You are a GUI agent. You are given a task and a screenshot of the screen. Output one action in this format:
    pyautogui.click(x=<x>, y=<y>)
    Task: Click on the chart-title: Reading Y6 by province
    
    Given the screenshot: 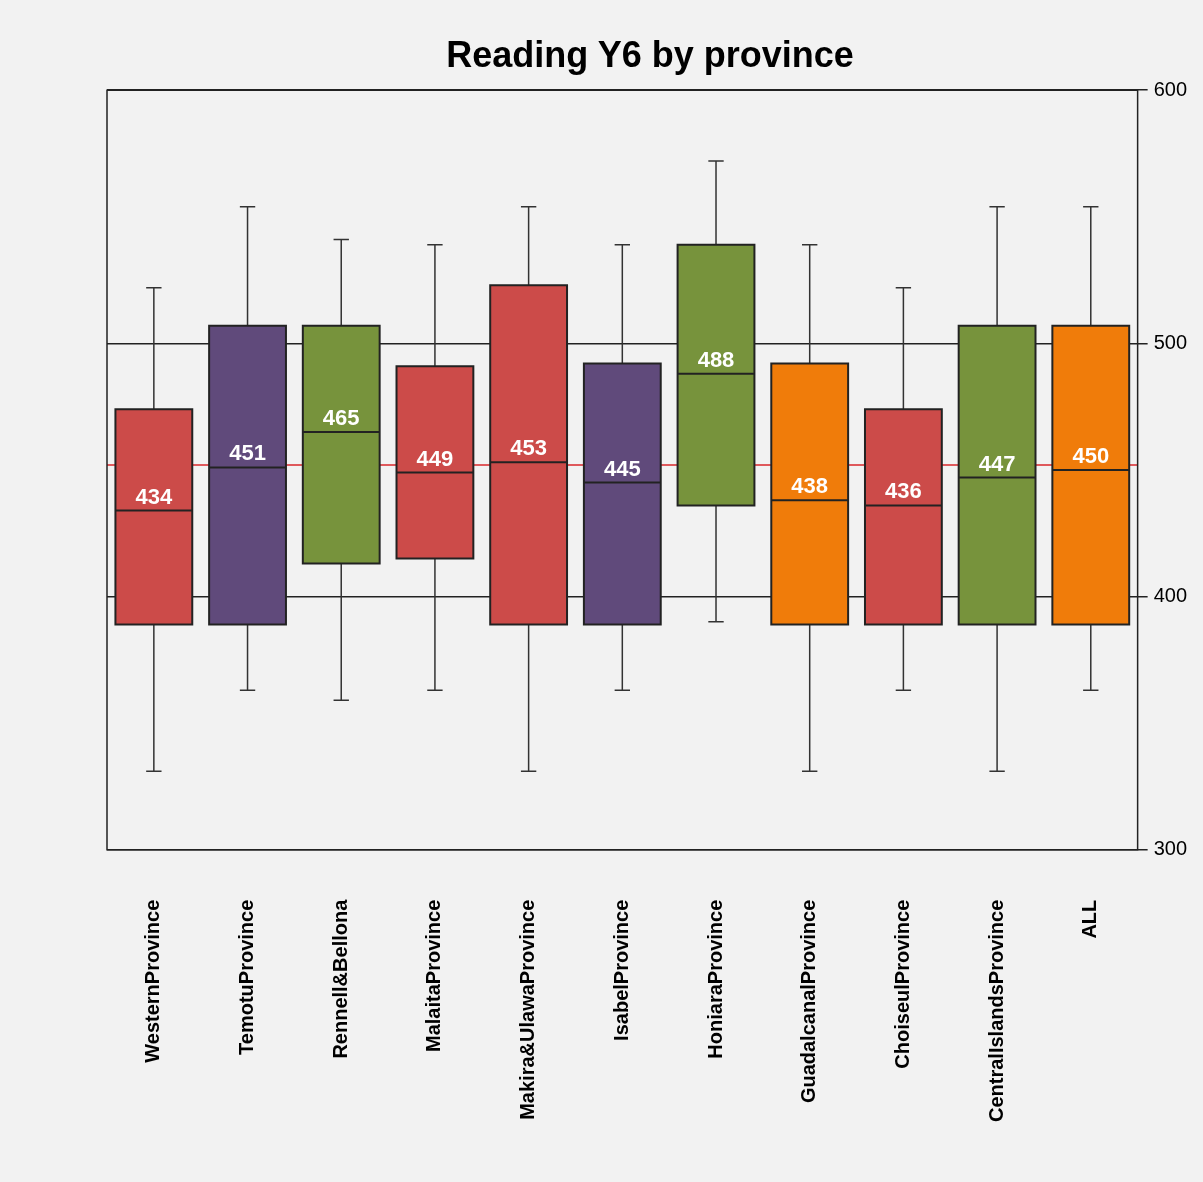 What is the action you would take?
    pyautogui.click(x=650, y=54)
    